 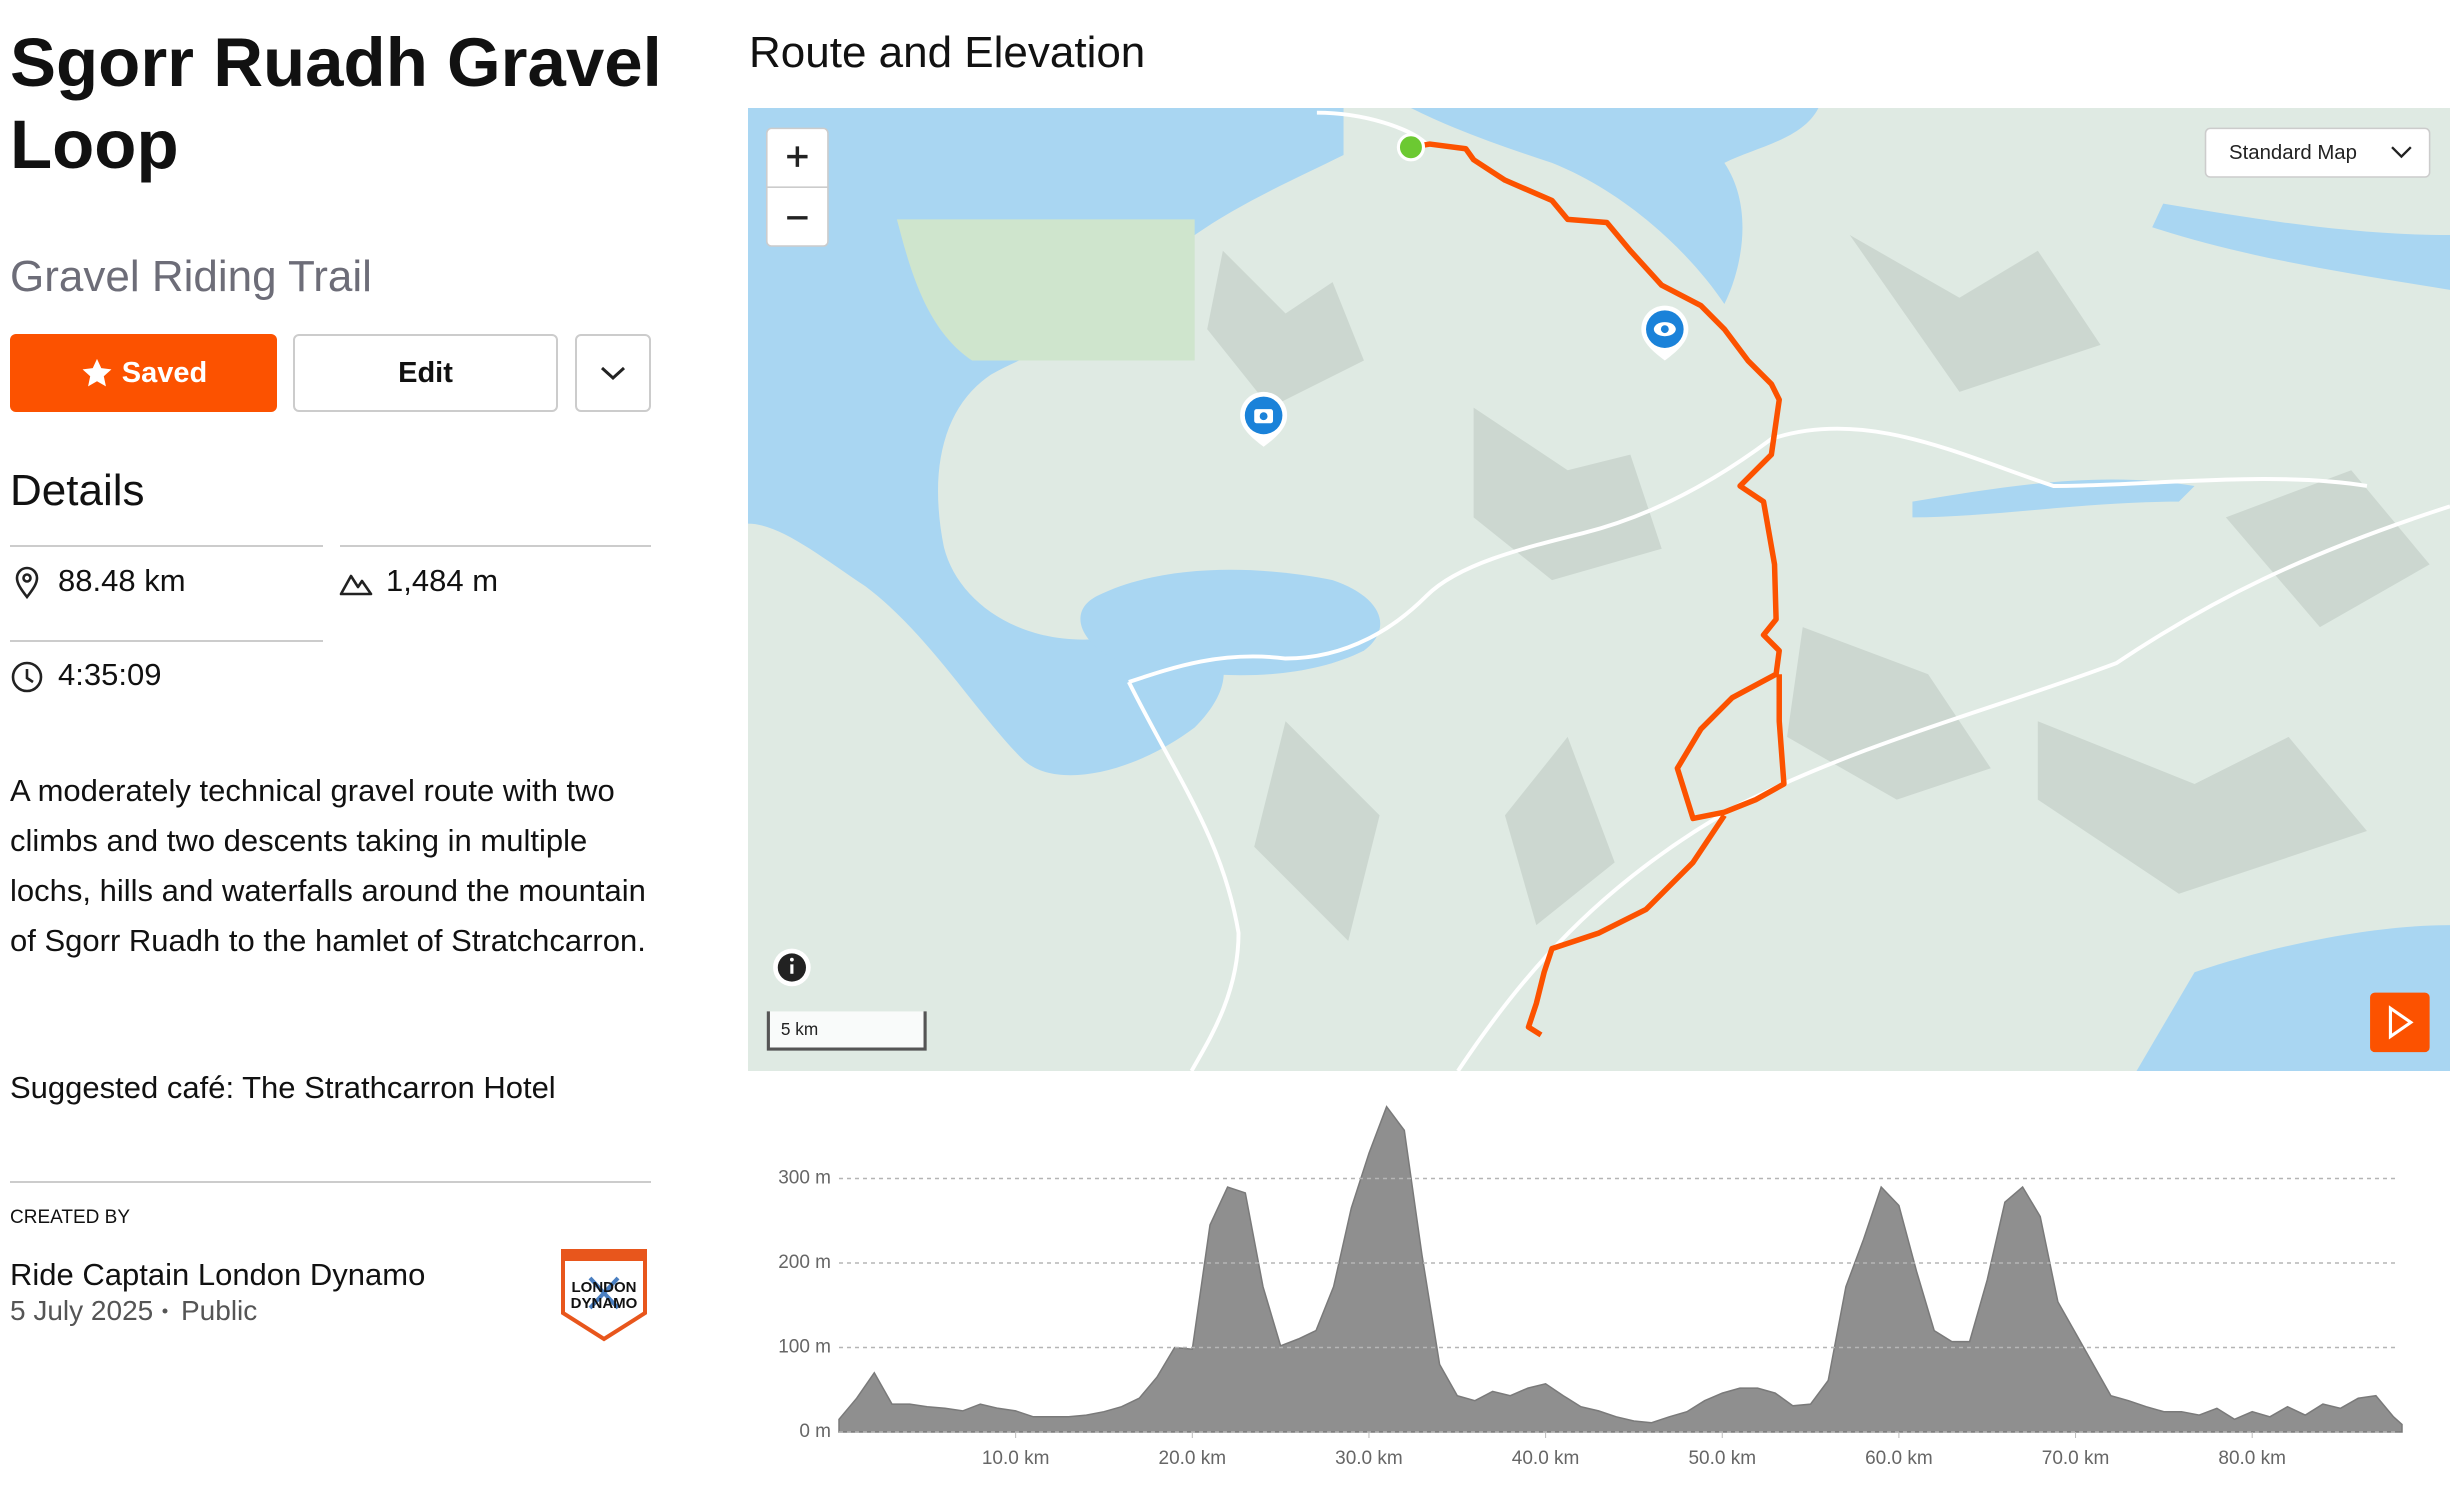 I want to click on moving-time: 4:35:09, so click(x=110, y=674).